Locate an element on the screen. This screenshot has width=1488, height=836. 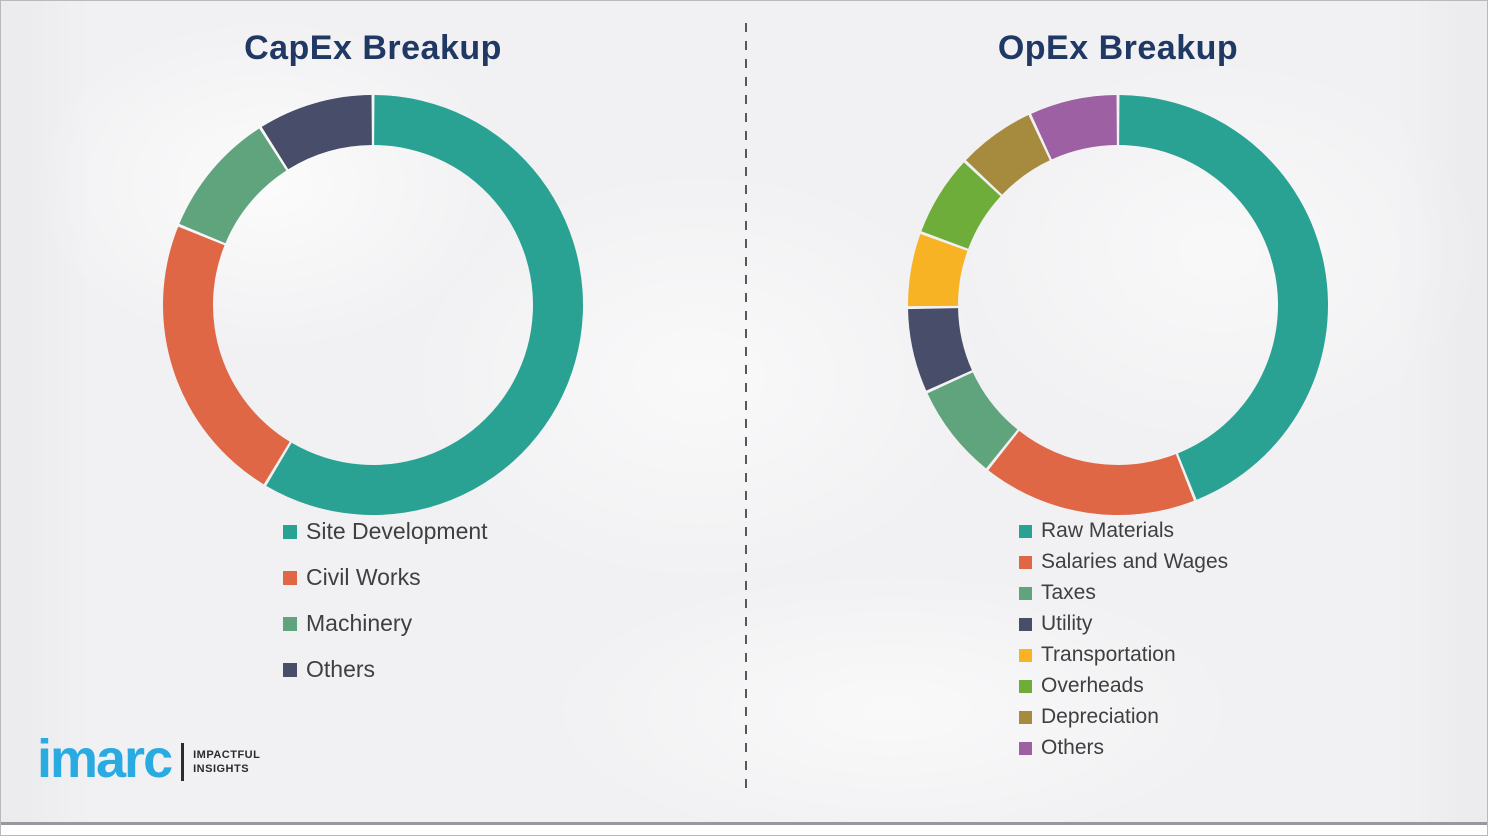
legend-item-transportation: Transportation is located at coordinates (1123, 655).